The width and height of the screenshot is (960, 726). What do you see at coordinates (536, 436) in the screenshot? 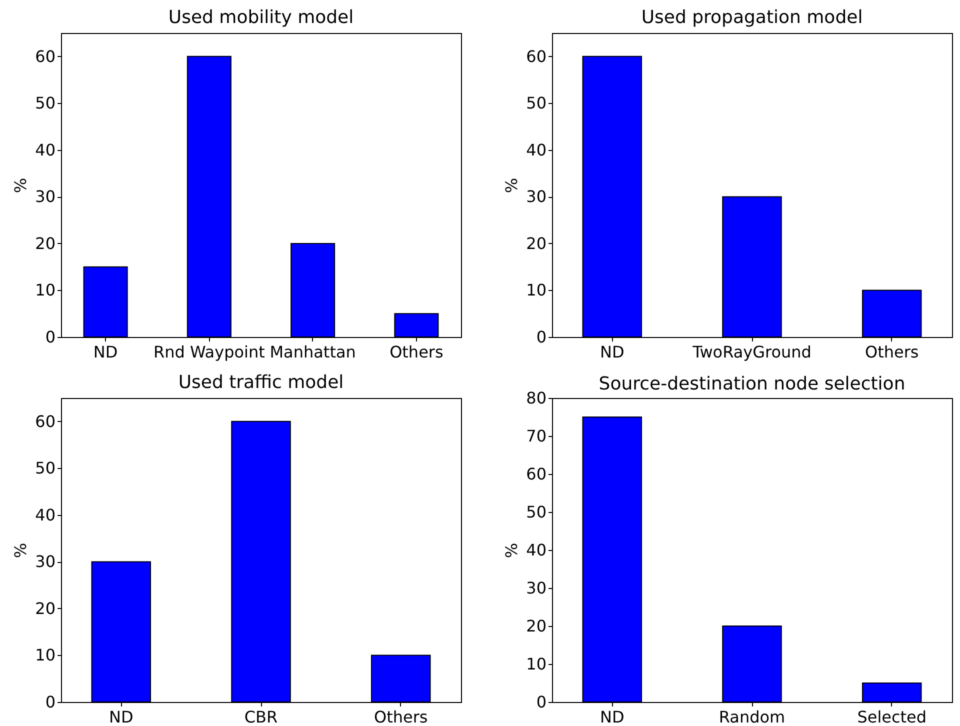
I see `y-tick-label: 70` at bounding box center [536, 436].